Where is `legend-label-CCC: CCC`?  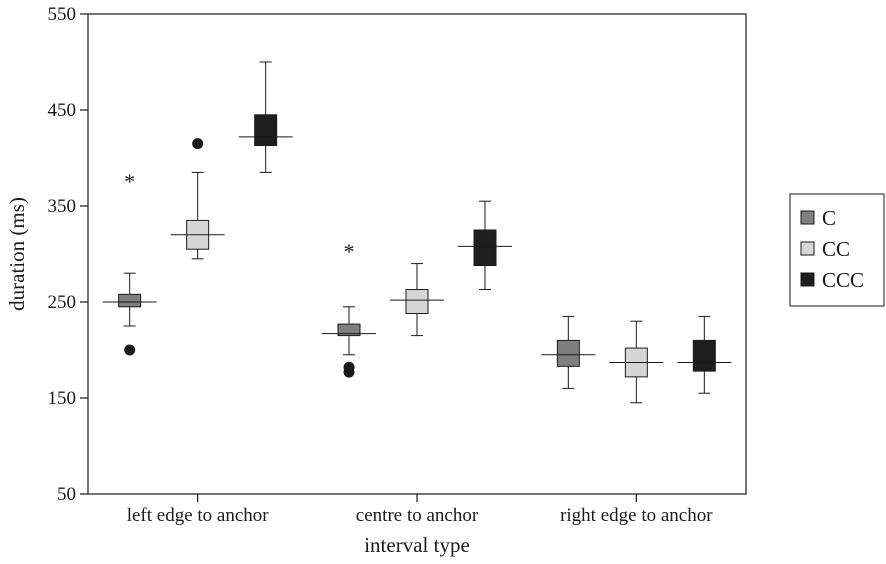 legend-label-CCC: CCC is located at coordinates (843, 280).